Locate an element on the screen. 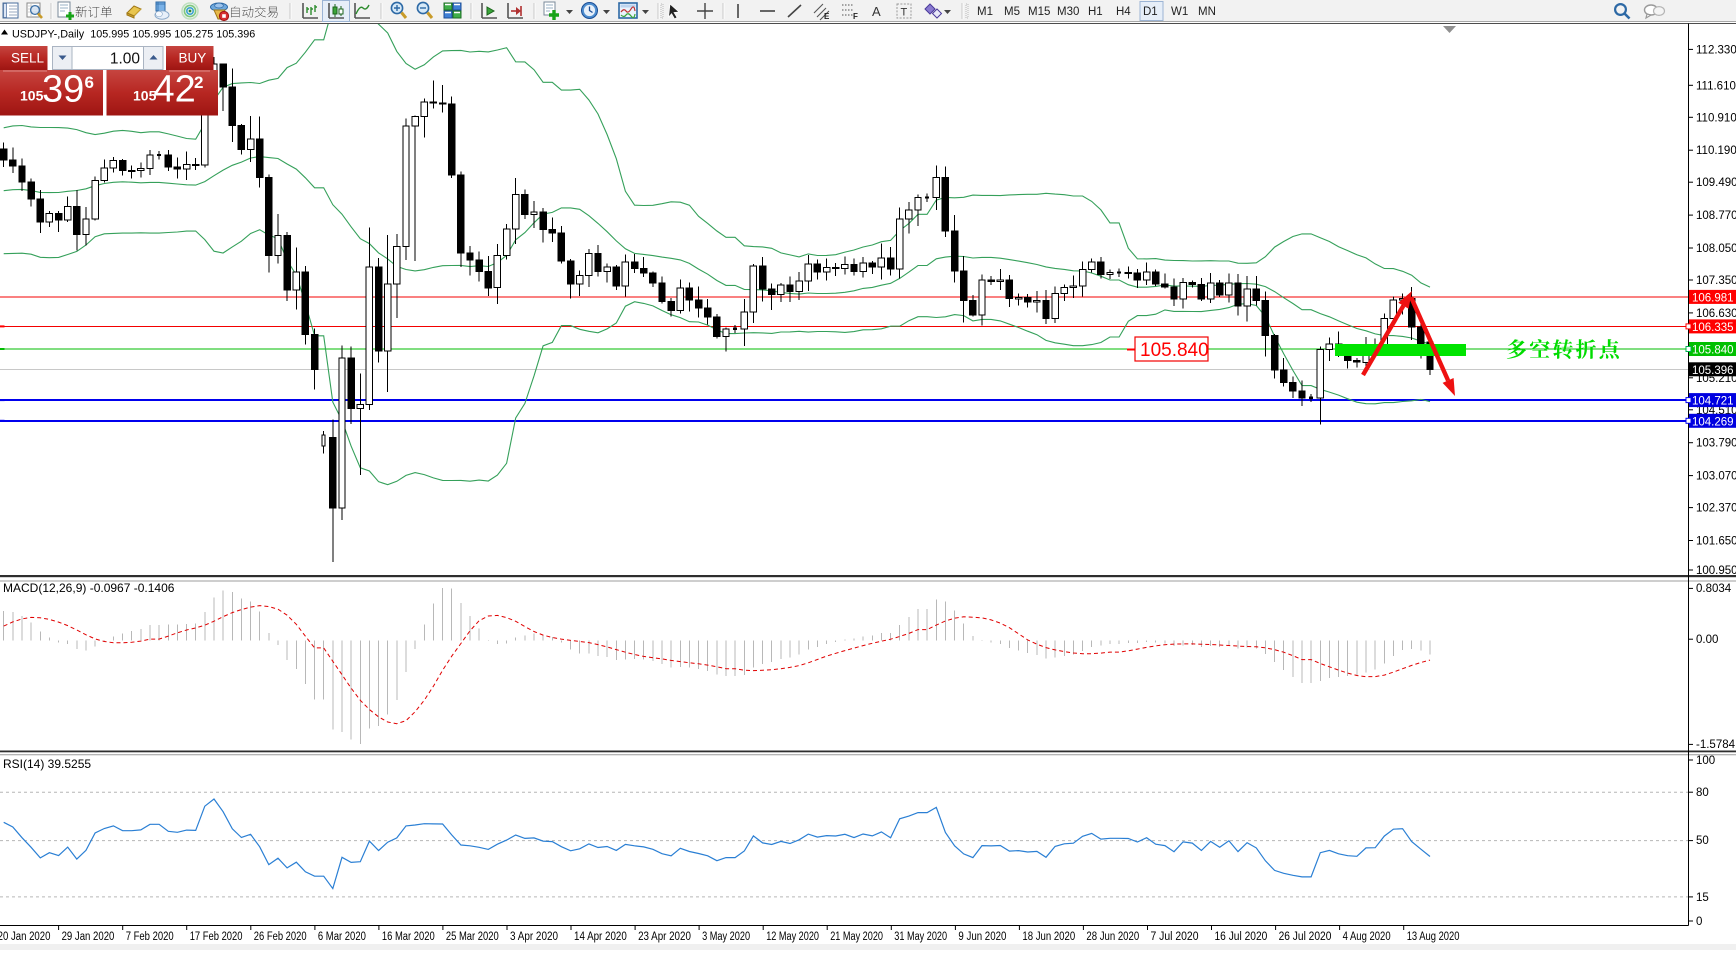 The width and height of the screenshot is (1736, 955). svg-text: 6 is located at coordinates (89, 82).